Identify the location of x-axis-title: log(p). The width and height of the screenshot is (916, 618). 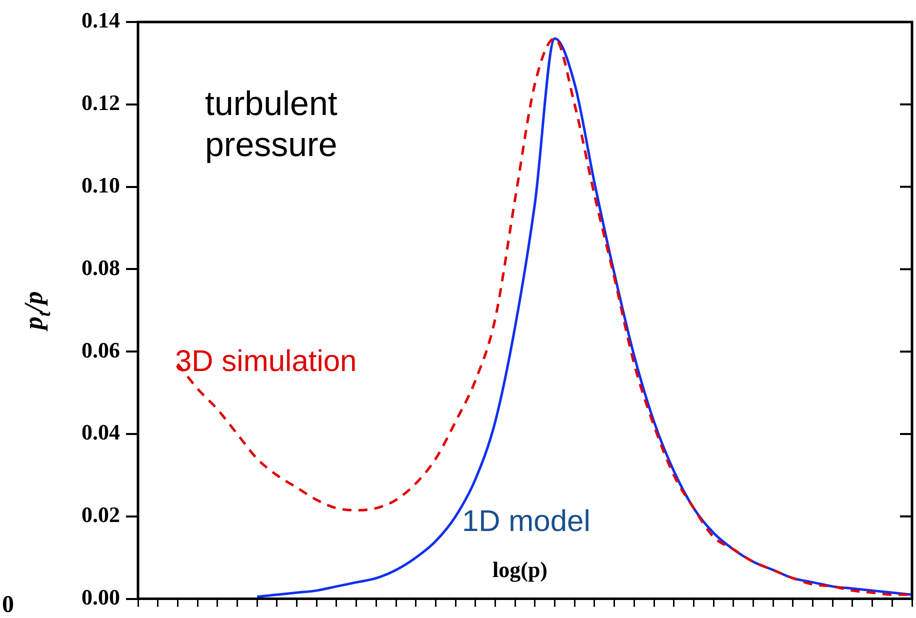
(520, 569).